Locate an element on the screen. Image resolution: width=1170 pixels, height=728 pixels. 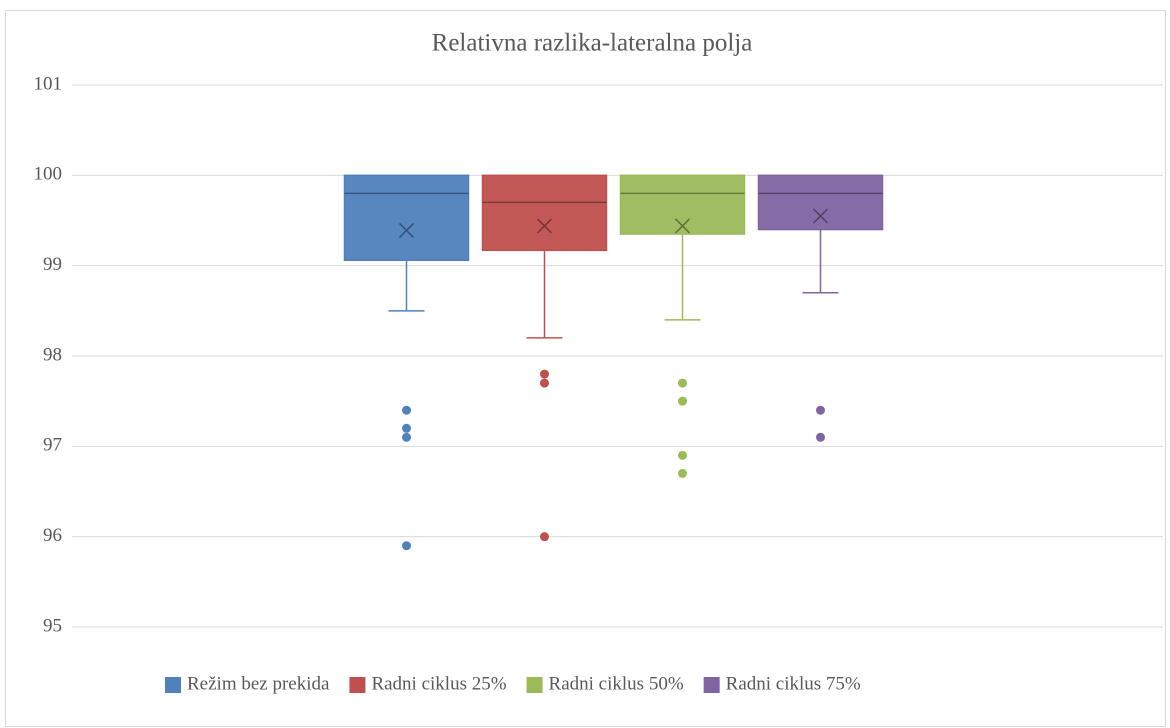
legend-label: Radni ciklus 25% is located at coordinates (438, 683).